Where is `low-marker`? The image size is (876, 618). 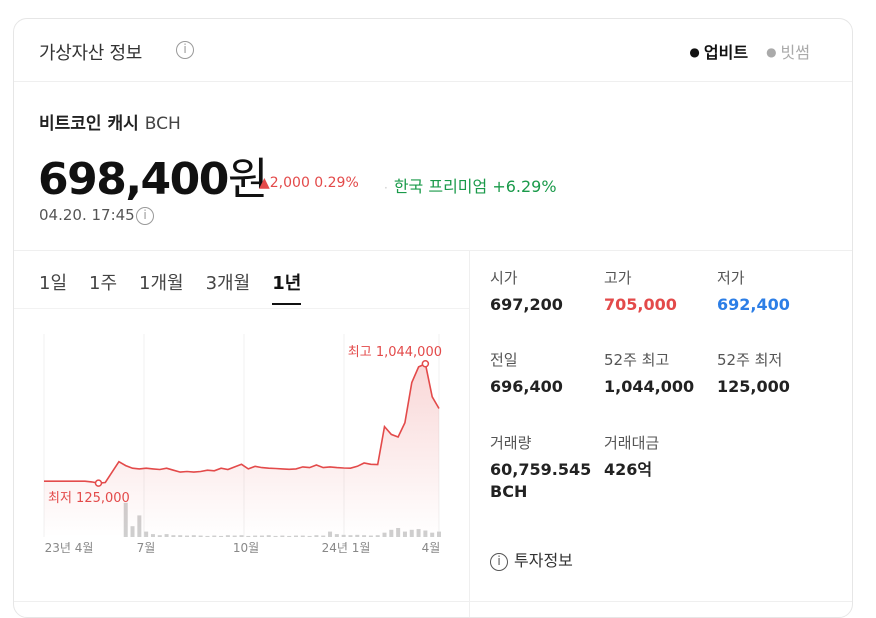 low-marker is located at coordinates (98, 483).